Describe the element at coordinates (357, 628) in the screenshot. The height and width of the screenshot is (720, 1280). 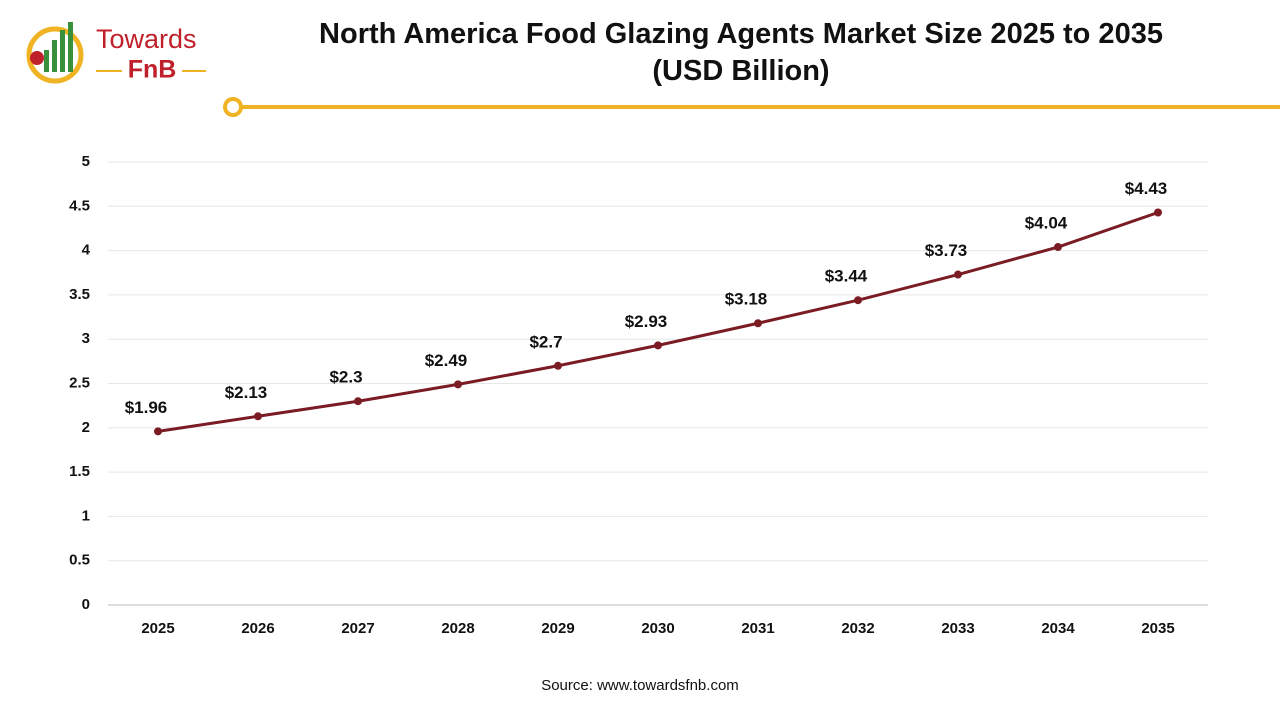
I see `x-tick-label: 2027` at that location.